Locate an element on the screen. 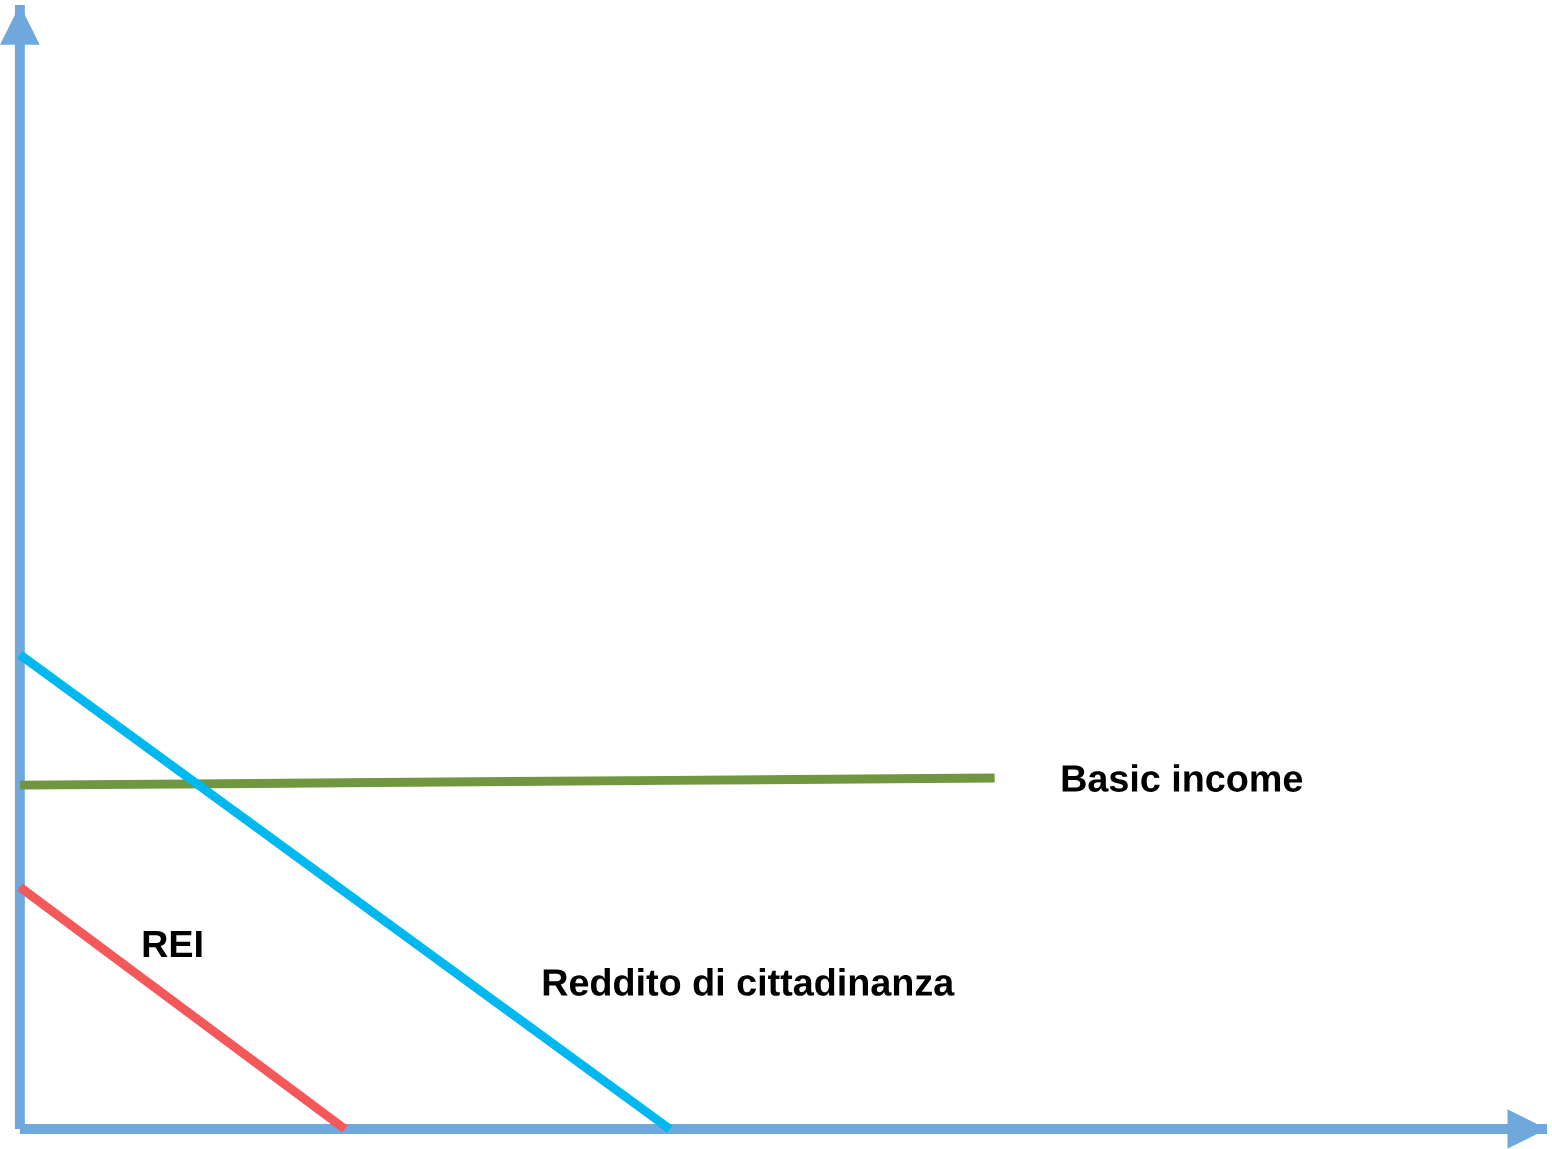 Image resolution: width=1552 pixels, height=1149 pixels. series-label: Reddito di cittadinanza is located at coordinates (749, 982).